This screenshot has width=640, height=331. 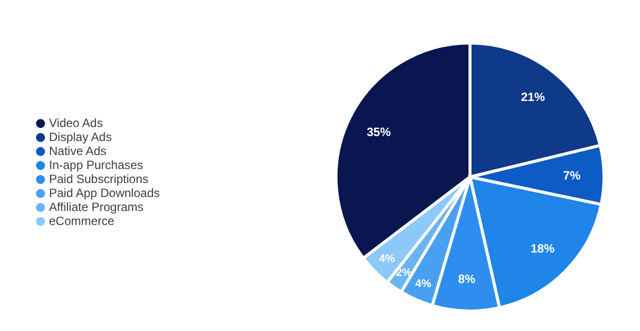 What do you see at coordinates (96, 165) in the screenshot?
I see `legend-label: In-app Purchases` at bounding box center [96, 165].